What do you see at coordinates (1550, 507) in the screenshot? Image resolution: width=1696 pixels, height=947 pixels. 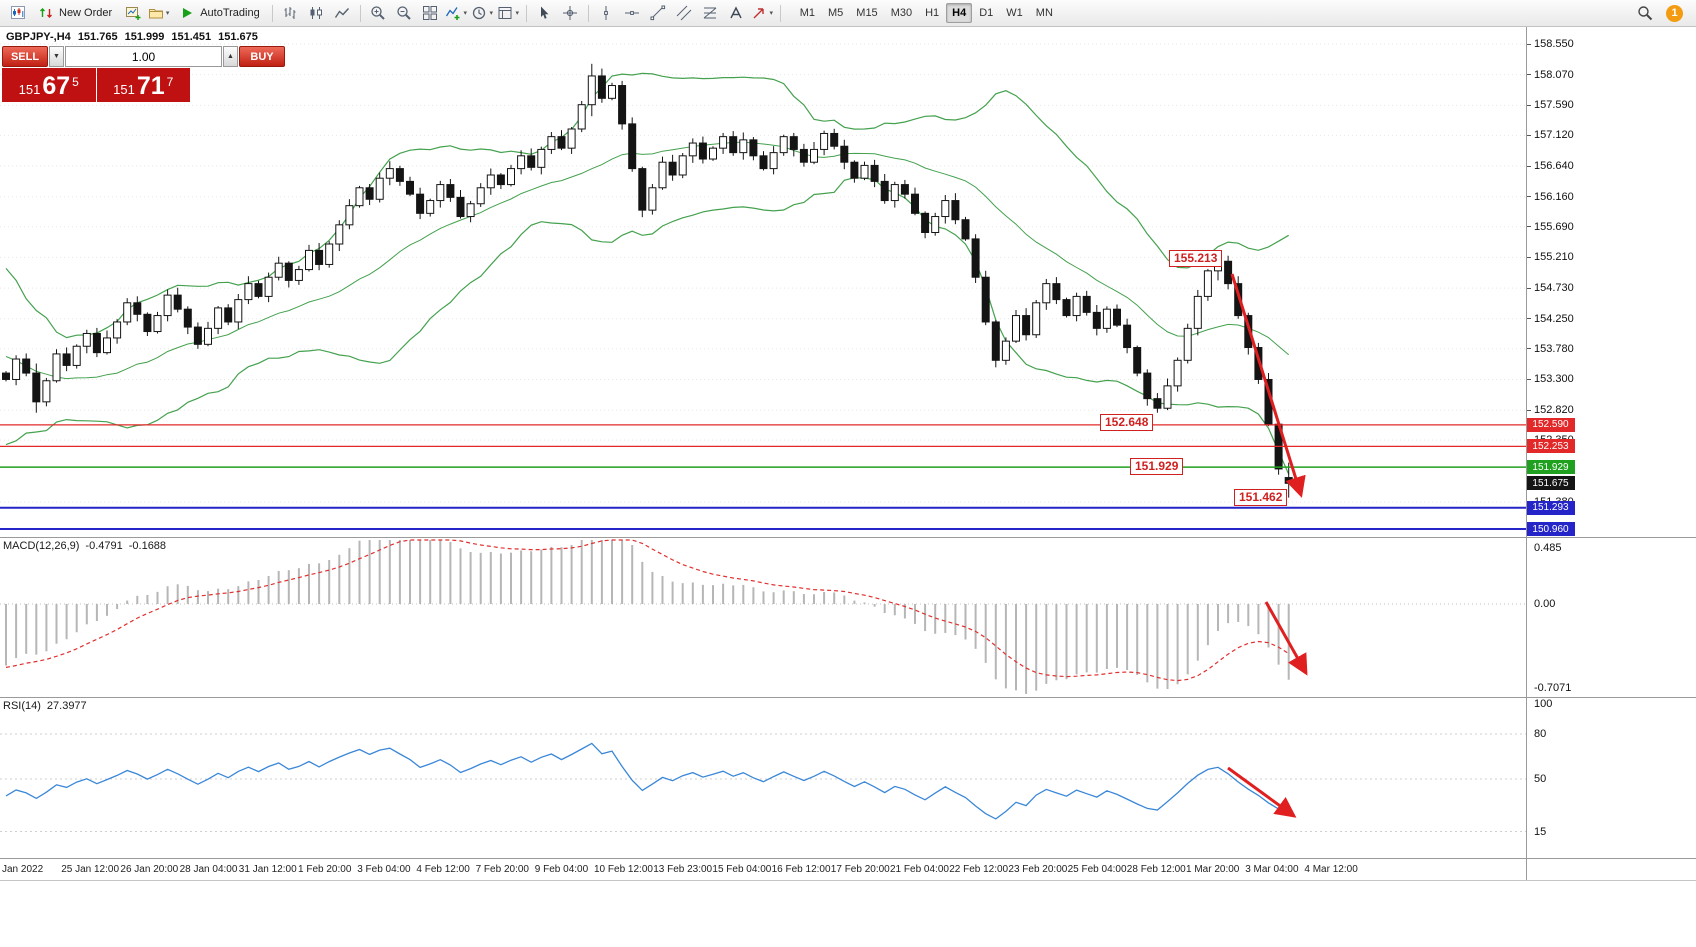 I see `price-axis-tag: 151.293` at bounding box center [1550, 507].